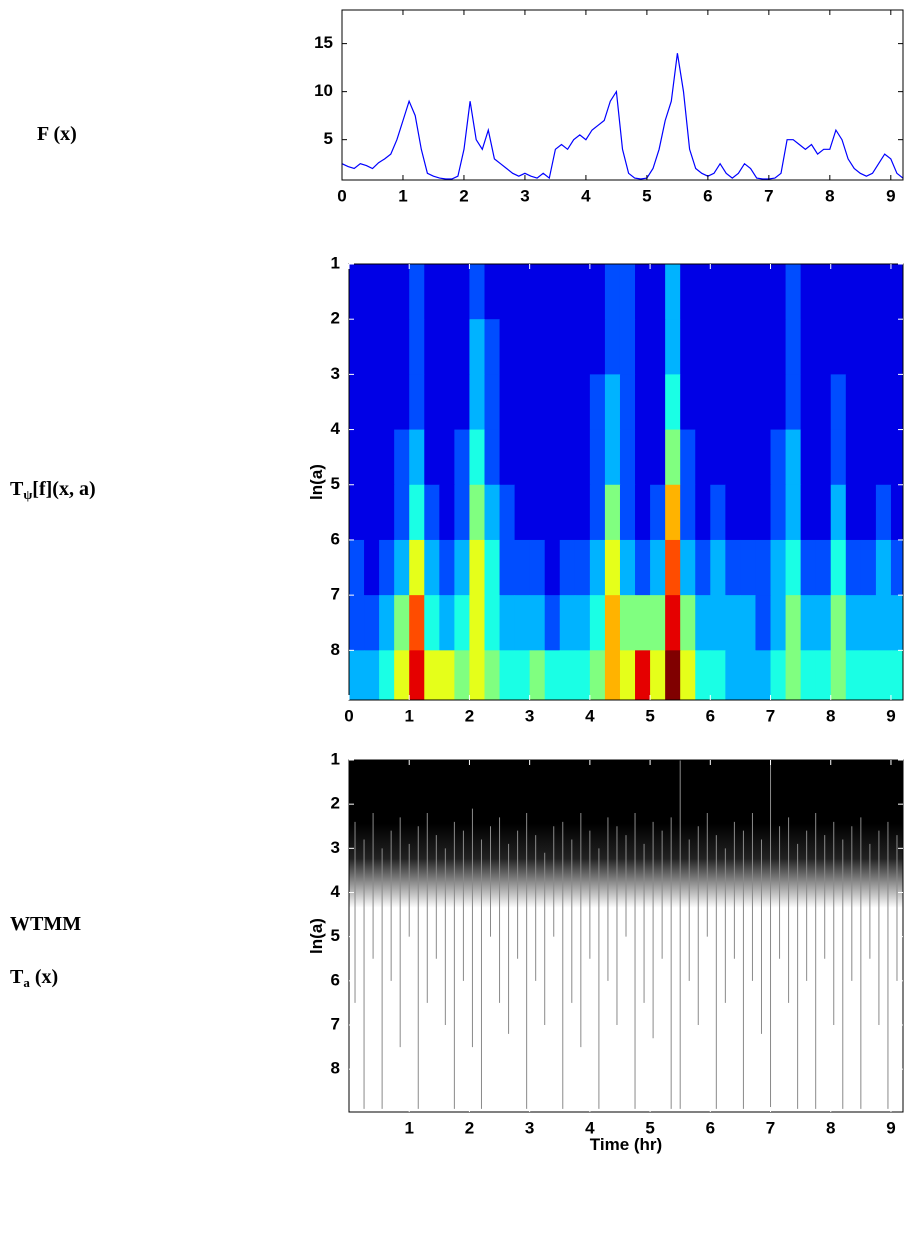 The width and height of the screenshot is (905, 1254). I want to click on y-tick-label: 7, so click(335, 1023).